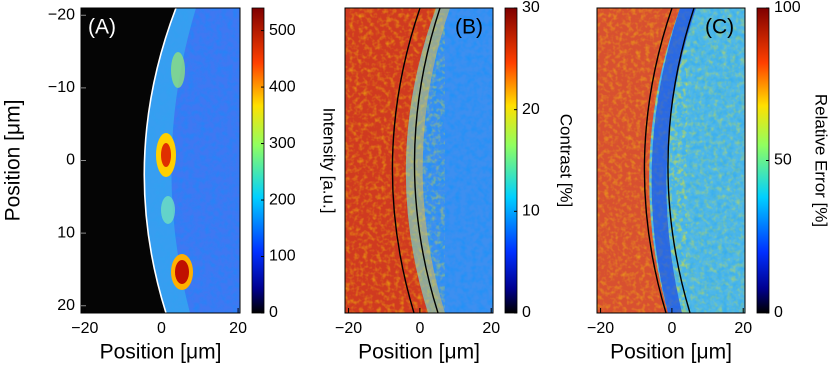 The image size is (830, 369). I want to click on colorbar-tick-label: 200, so click(282, 199).